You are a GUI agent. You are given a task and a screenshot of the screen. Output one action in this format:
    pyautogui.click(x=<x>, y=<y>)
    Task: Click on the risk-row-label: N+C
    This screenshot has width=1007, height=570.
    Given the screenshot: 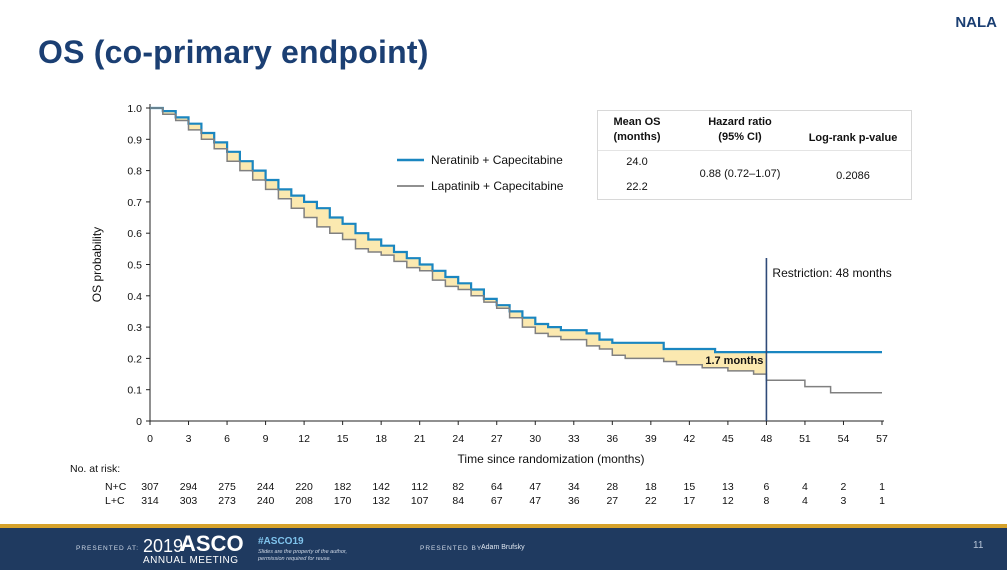 What is the action you would take?
    pyautogui.click(x=116, y=487)
    